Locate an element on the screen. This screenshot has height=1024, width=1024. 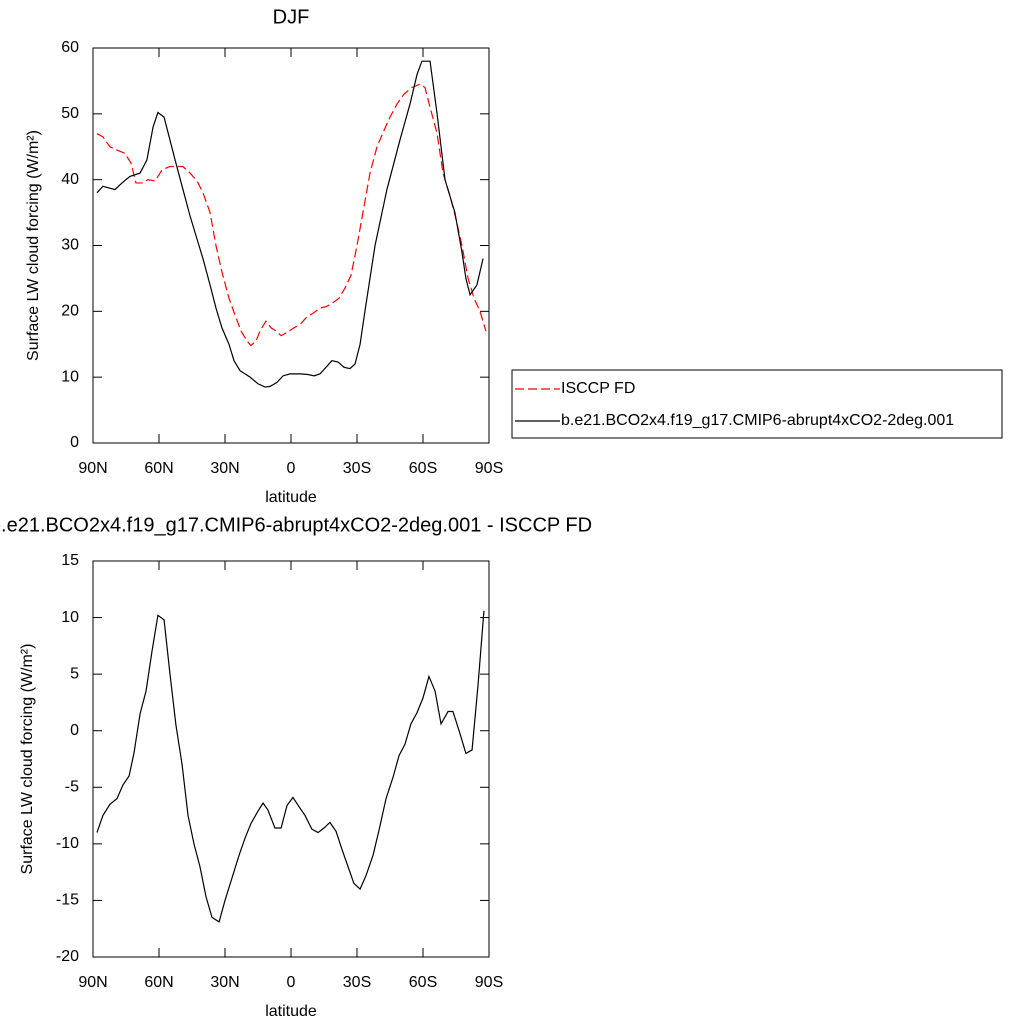
legend-box is located at coordinates (757, 404).